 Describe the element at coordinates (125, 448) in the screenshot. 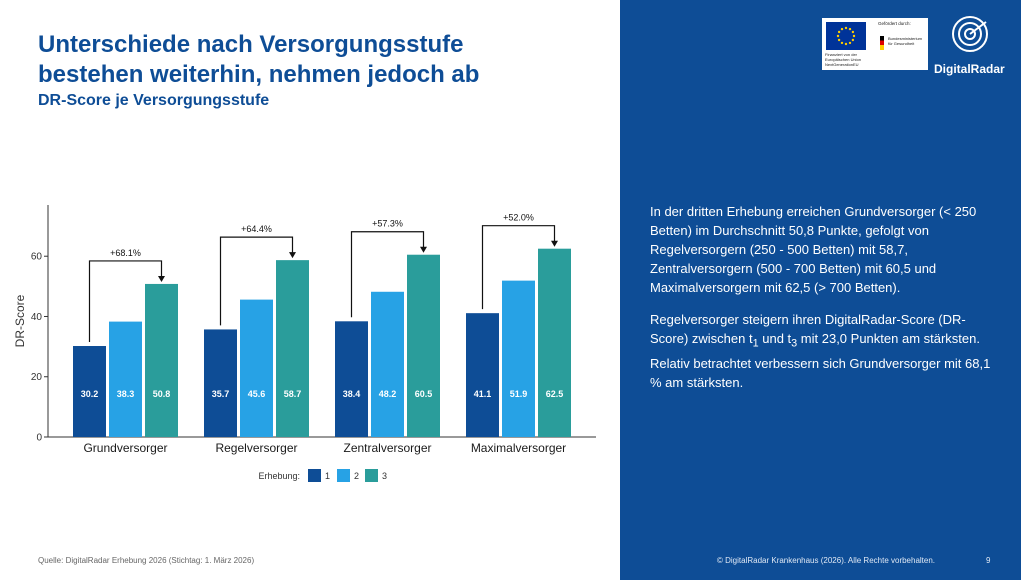

I see `x-category-label: Grundversorger` at that location.